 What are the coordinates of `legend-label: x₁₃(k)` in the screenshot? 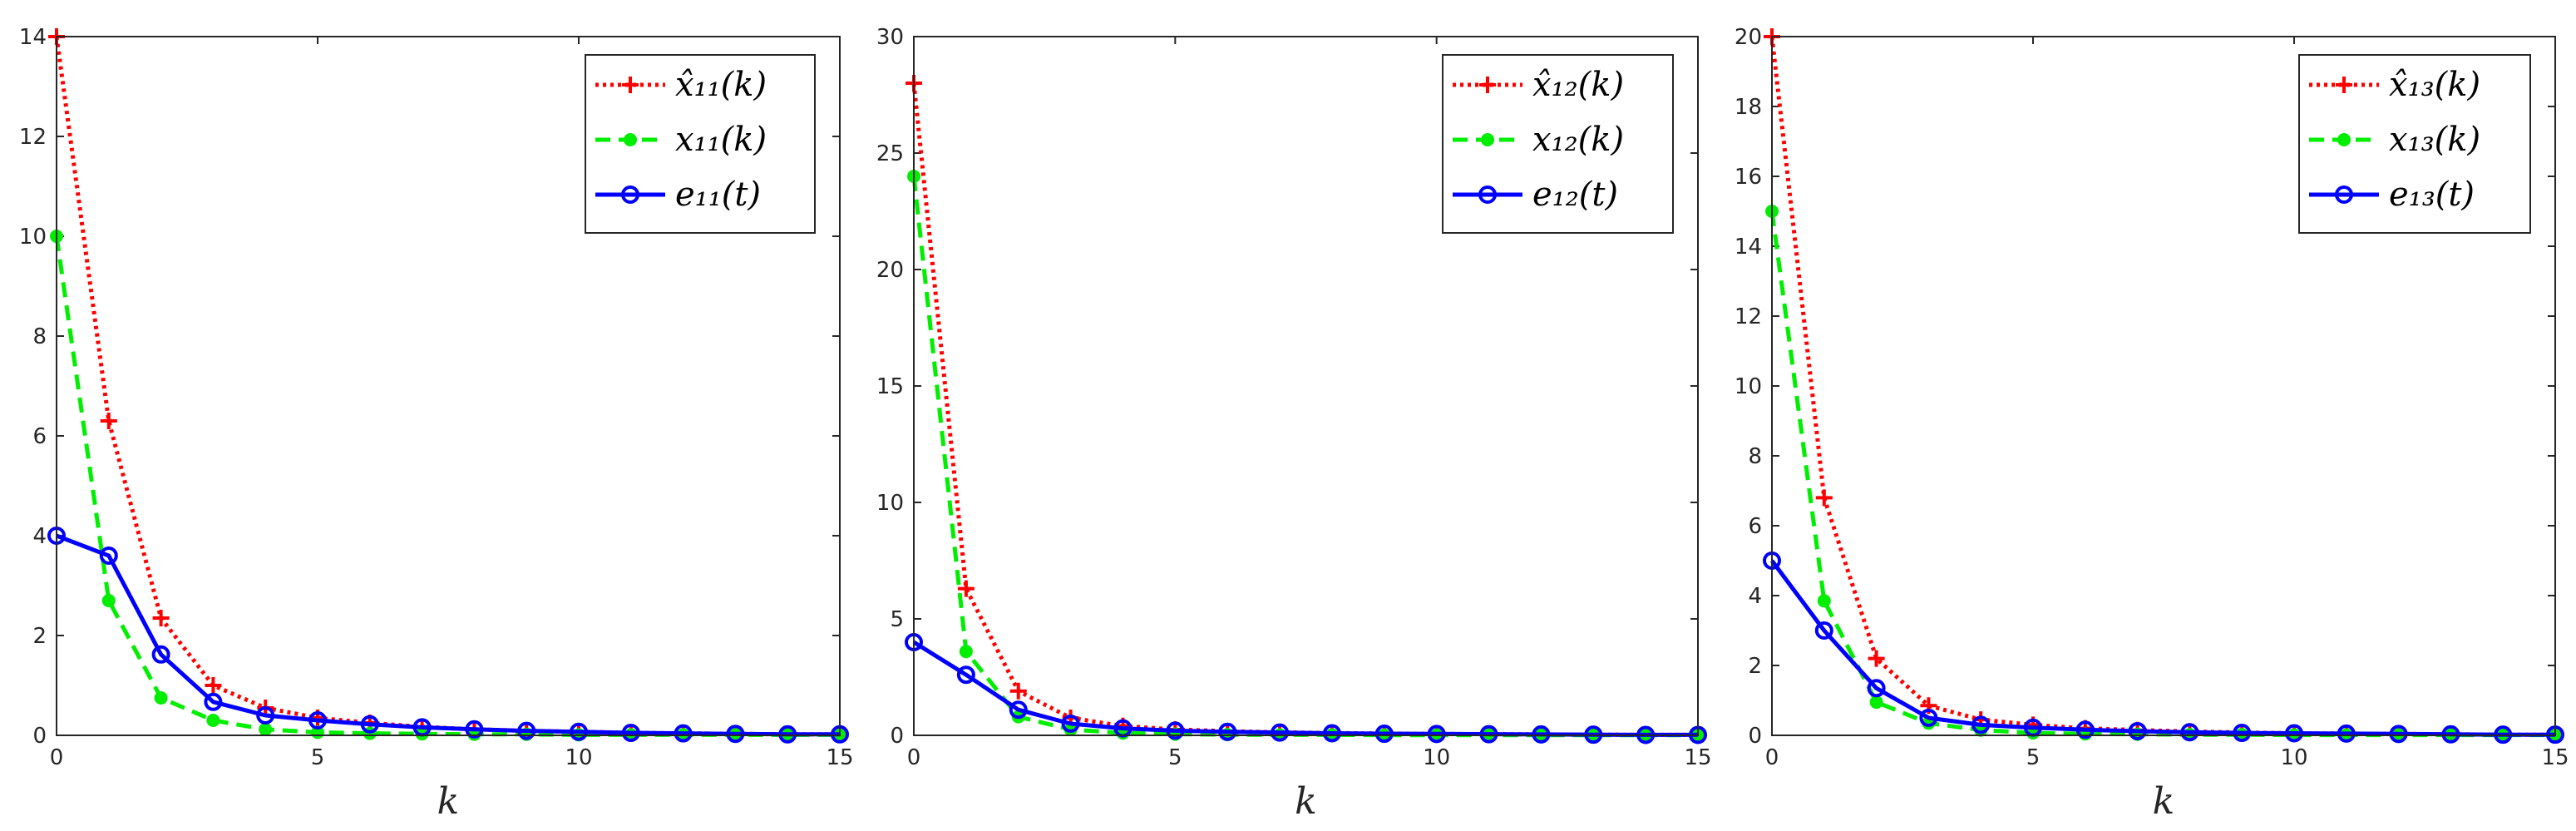 It's located at (2434, 140).